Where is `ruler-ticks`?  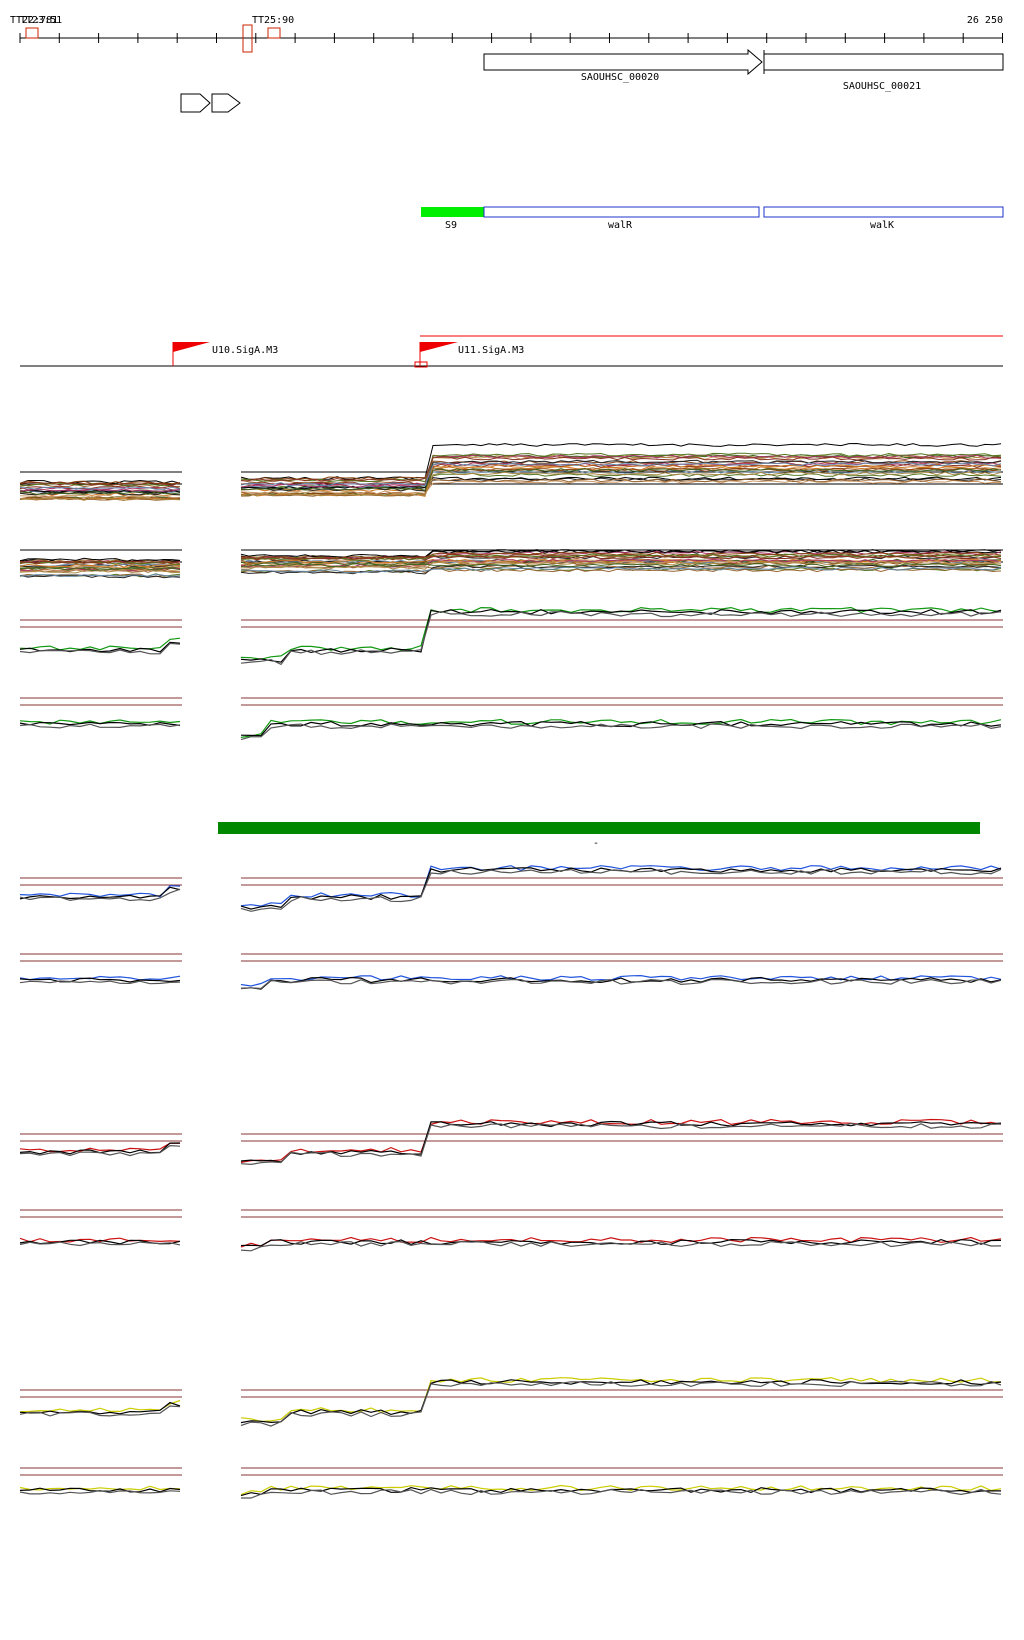 ruler-ticks is located at coordinates (511, 38).